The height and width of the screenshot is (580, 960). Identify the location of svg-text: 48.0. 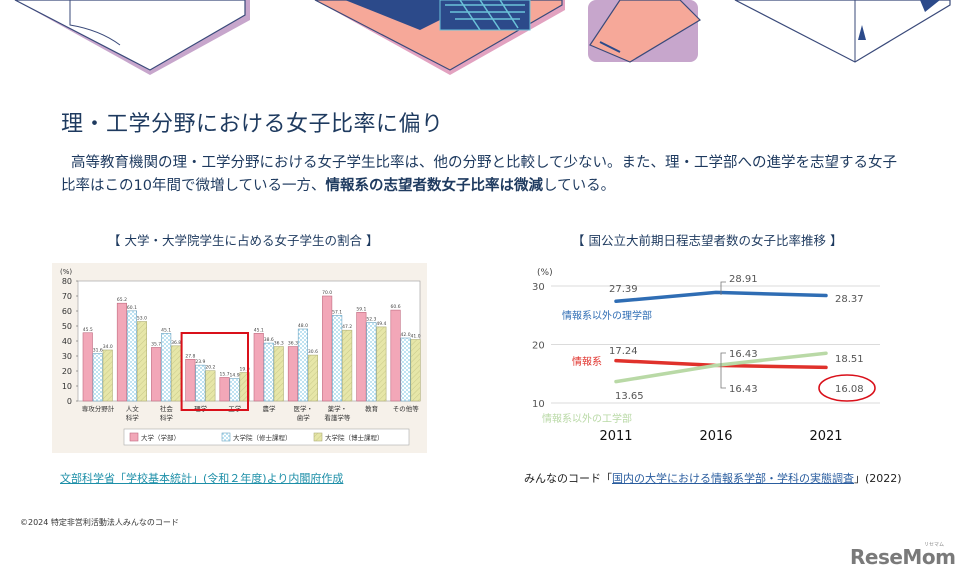
(303, 326).